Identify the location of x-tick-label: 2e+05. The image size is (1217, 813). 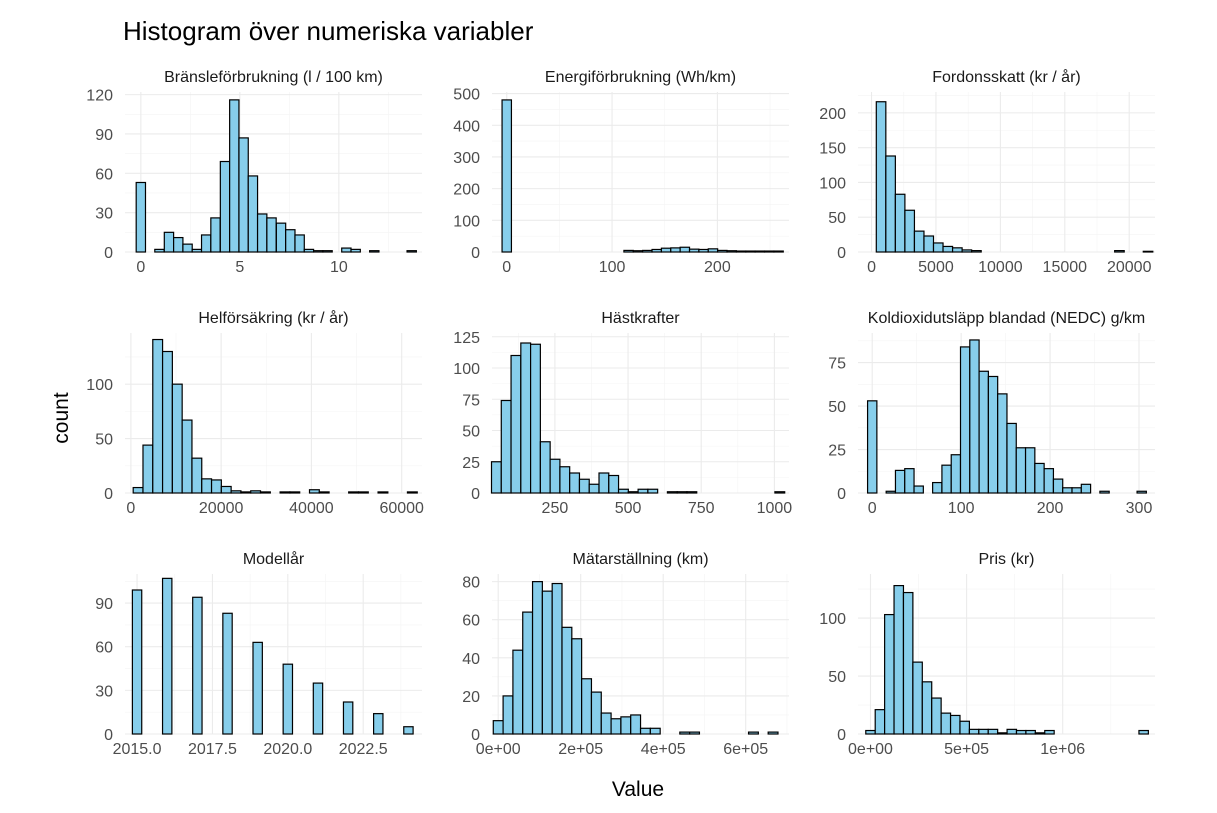
(580, 749).